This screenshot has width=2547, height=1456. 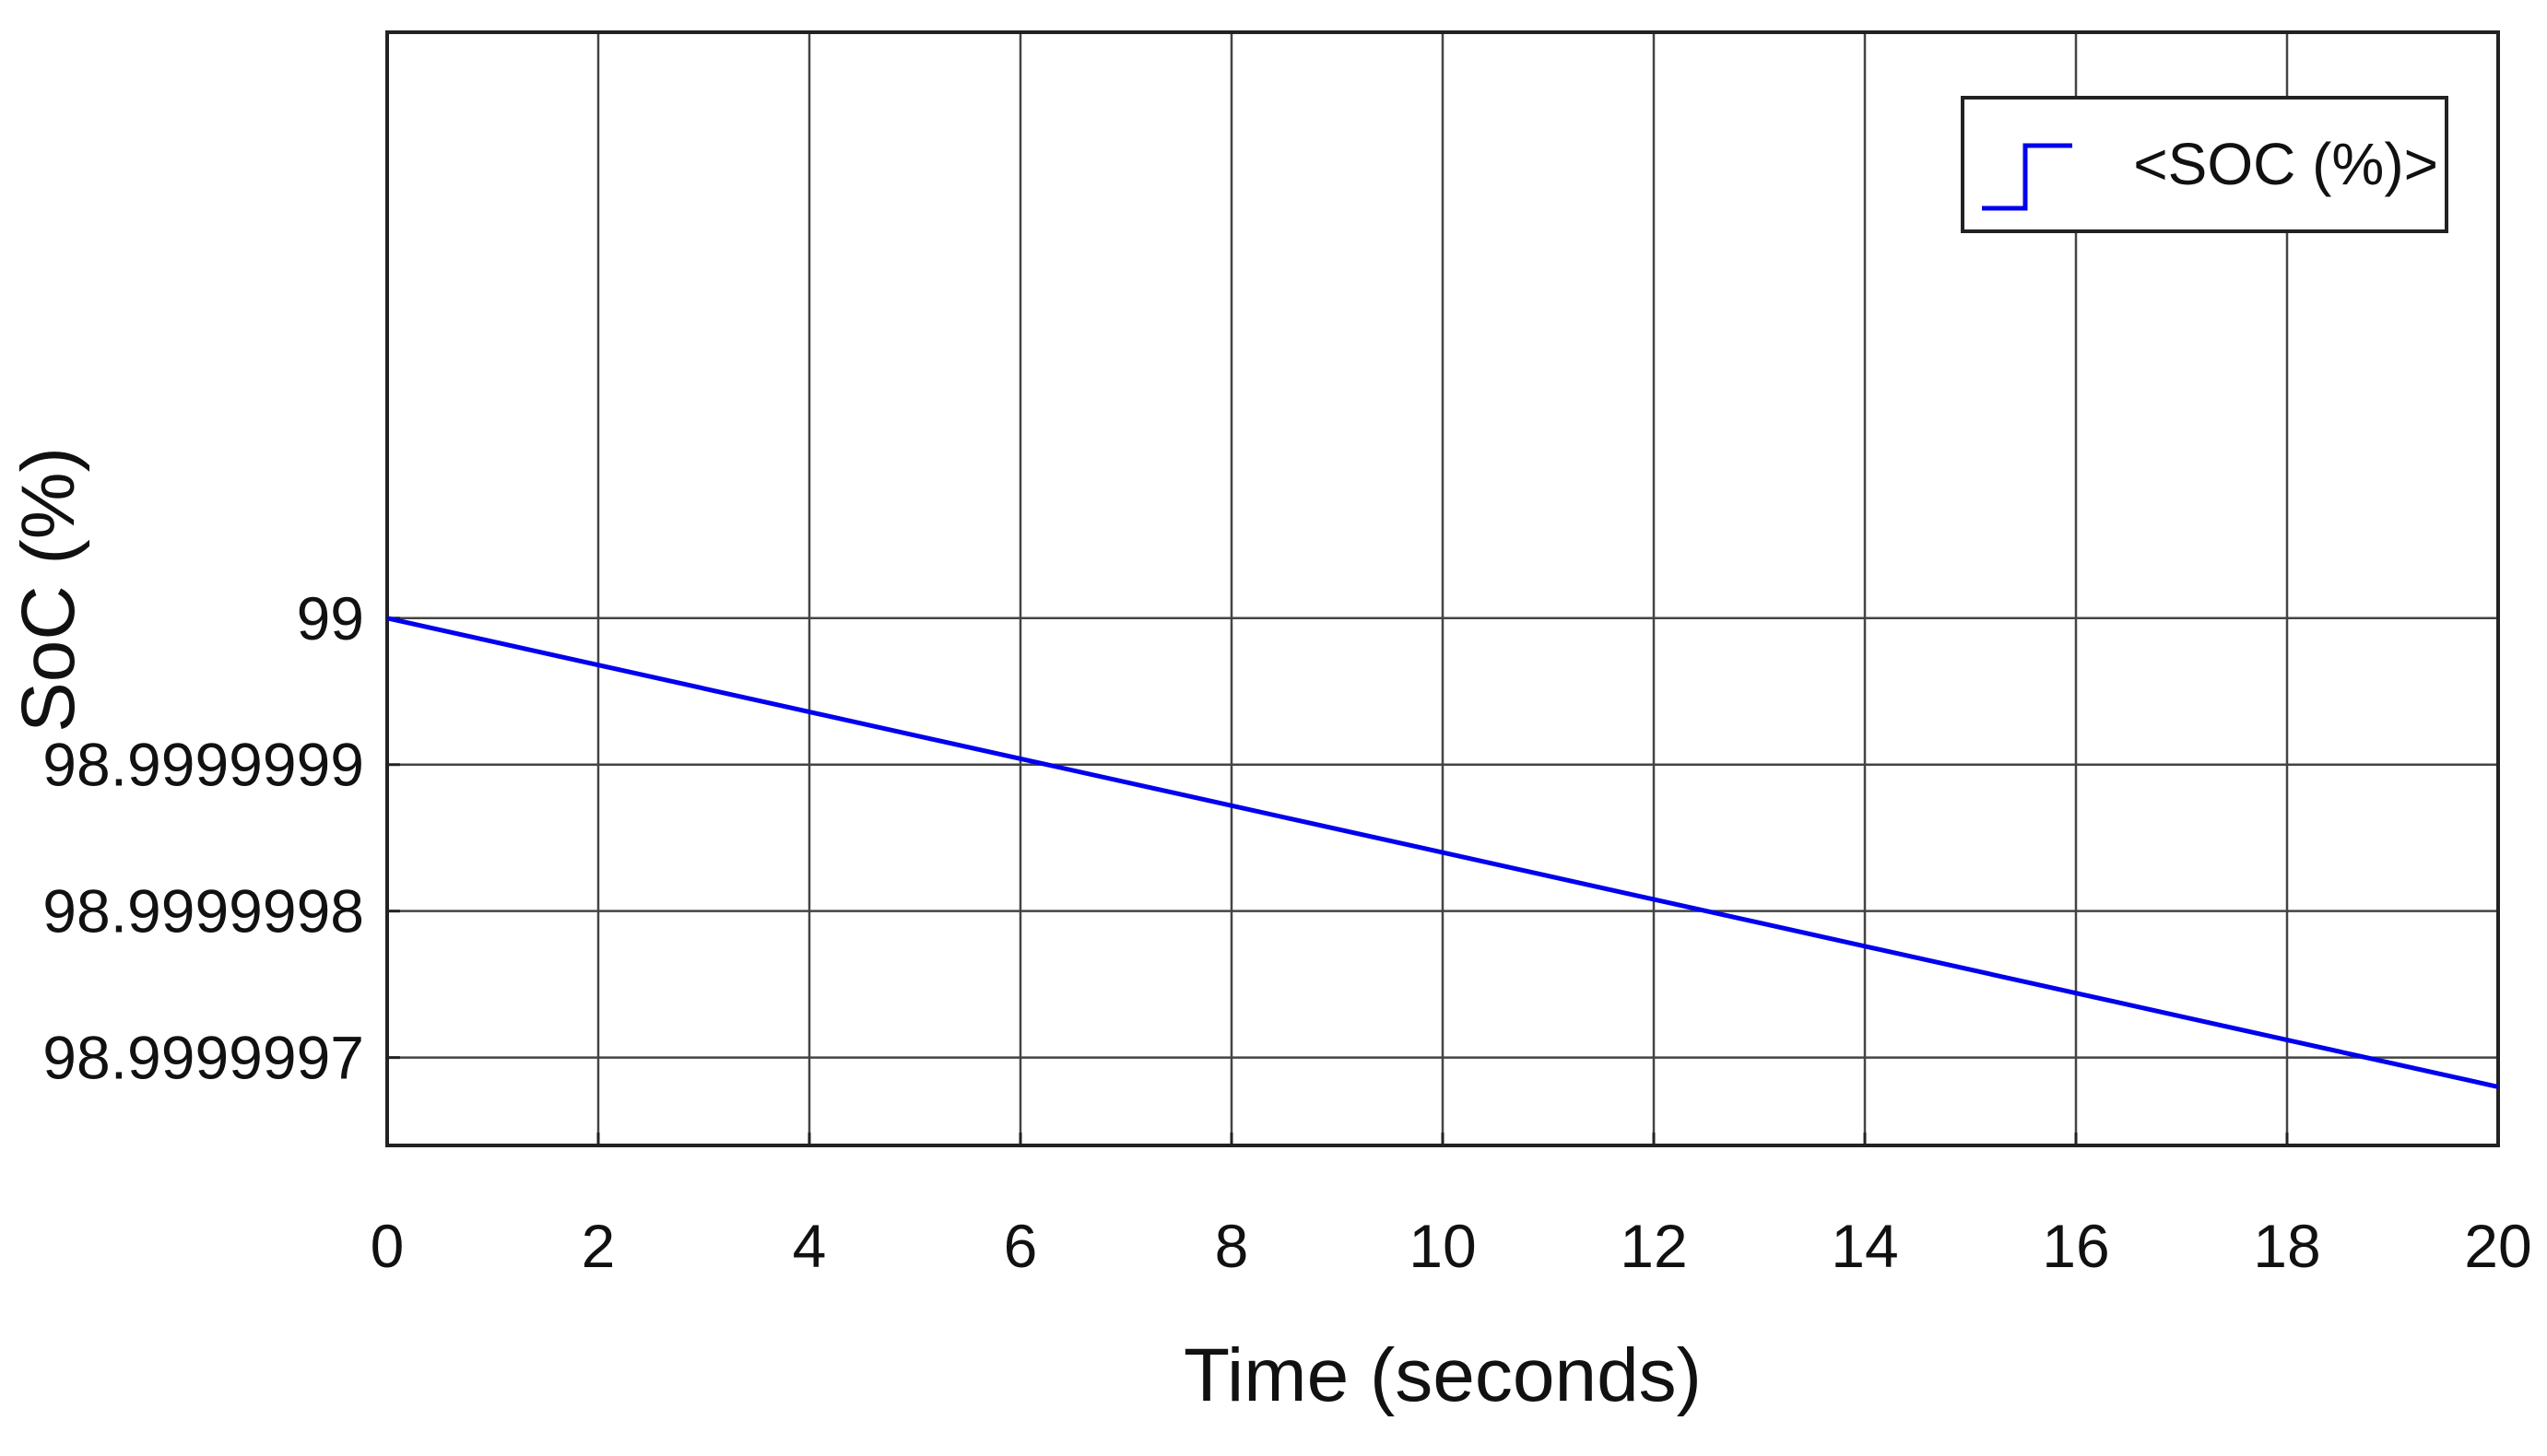 I want to click on x-axis-label: Time (seconds), so click(x=1443, y=1375).